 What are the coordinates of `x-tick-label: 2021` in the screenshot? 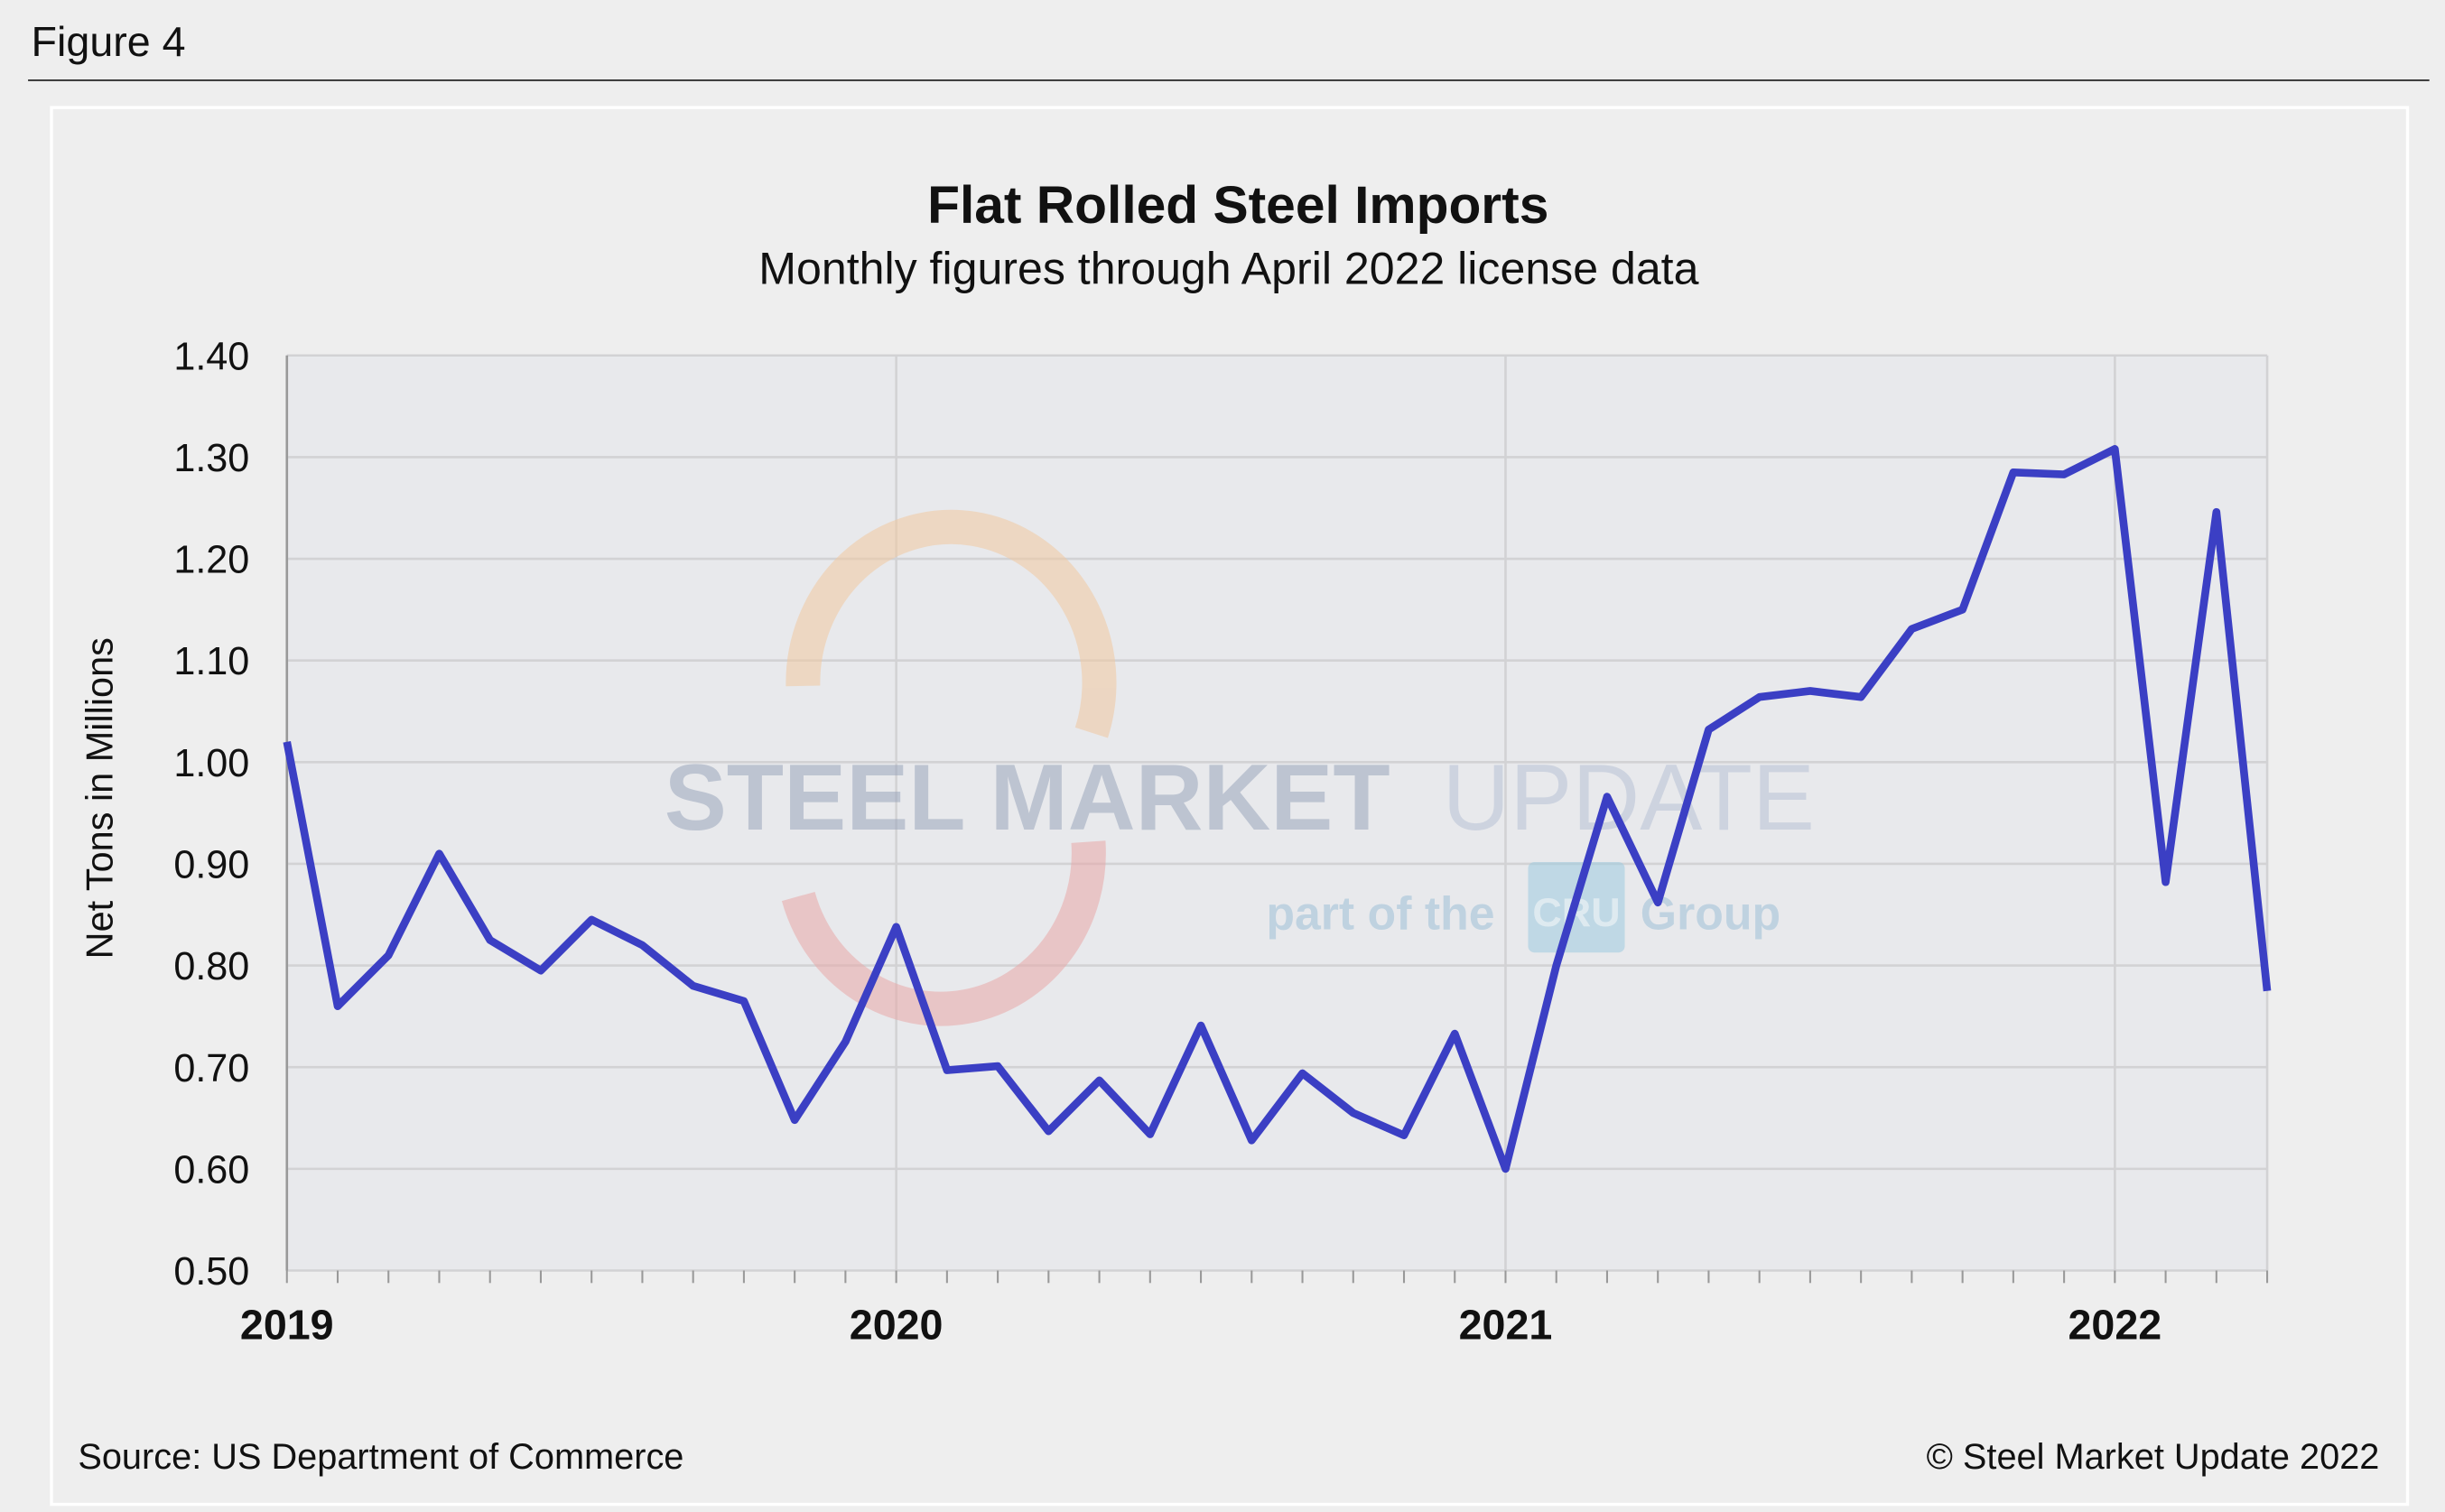 It's located at (1506, 1324).